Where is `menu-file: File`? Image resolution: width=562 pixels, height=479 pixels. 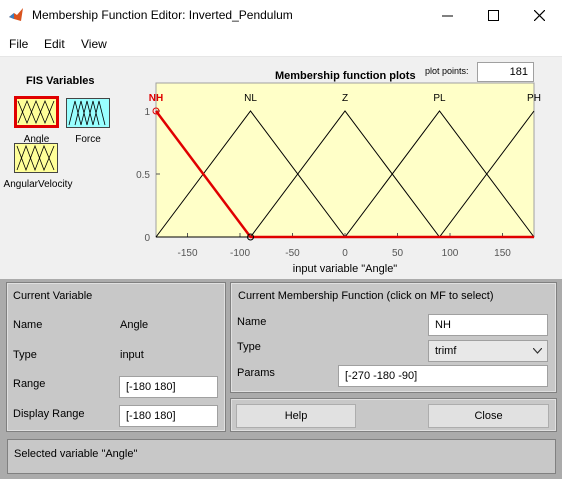 menu-file: File is located at coordinates (19, 44).